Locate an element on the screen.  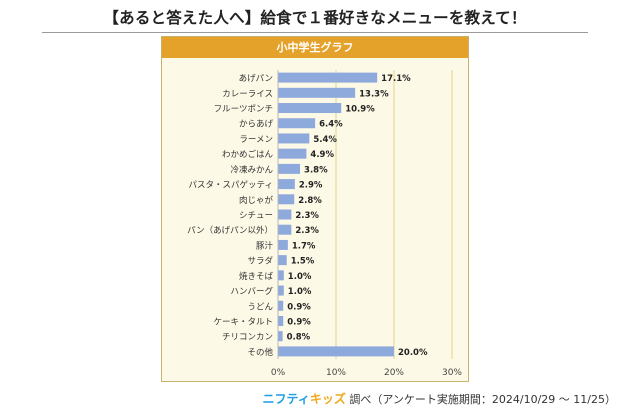
category-label: シチュー is located at coordinates (256, 216).